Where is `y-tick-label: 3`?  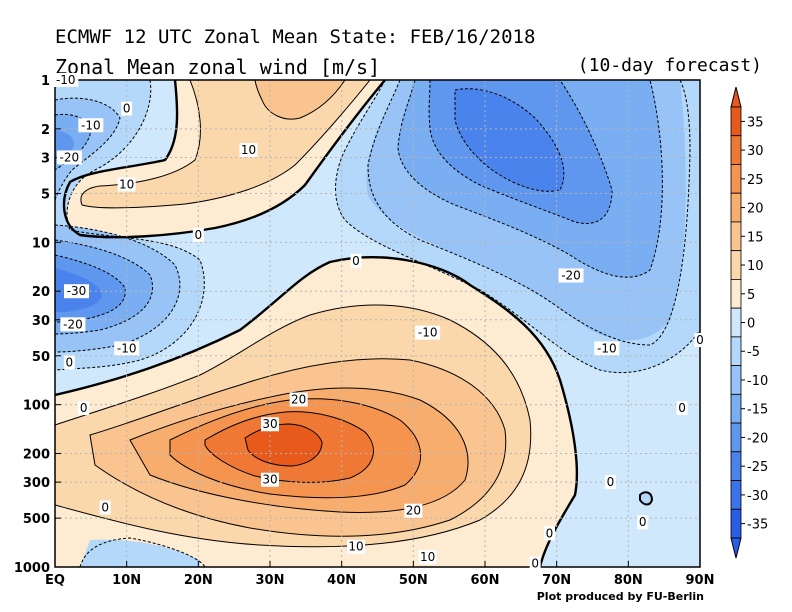
y-tick-label: 3 is located at coordinates (45, 158).